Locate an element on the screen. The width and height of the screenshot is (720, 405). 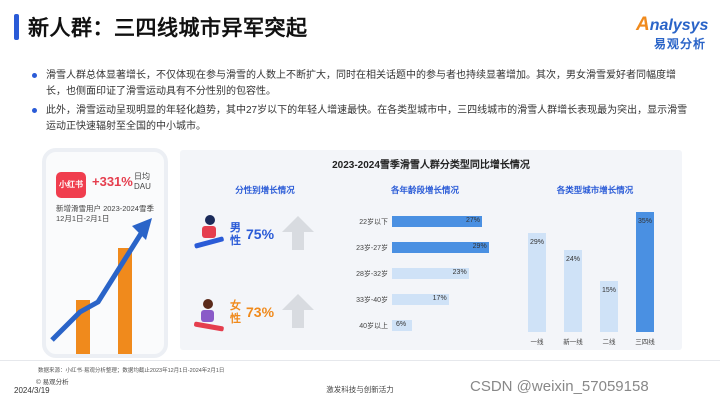
logo-subtitle: 易观分析 is located at coordinates (680, 44).